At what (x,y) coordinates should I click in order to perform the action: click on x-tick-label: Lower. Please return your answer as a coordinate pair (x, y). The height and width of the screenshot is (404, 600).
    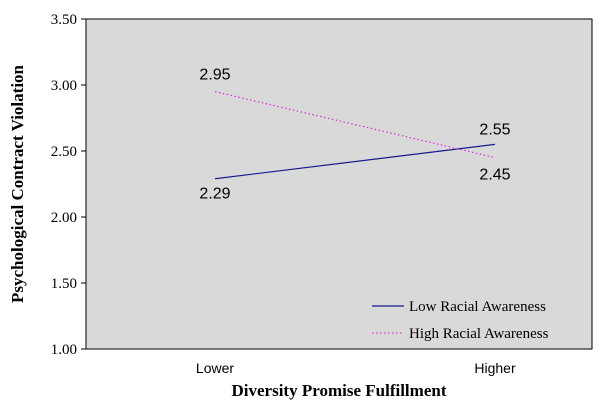
    Looking at the image, I should click on (215, 368).